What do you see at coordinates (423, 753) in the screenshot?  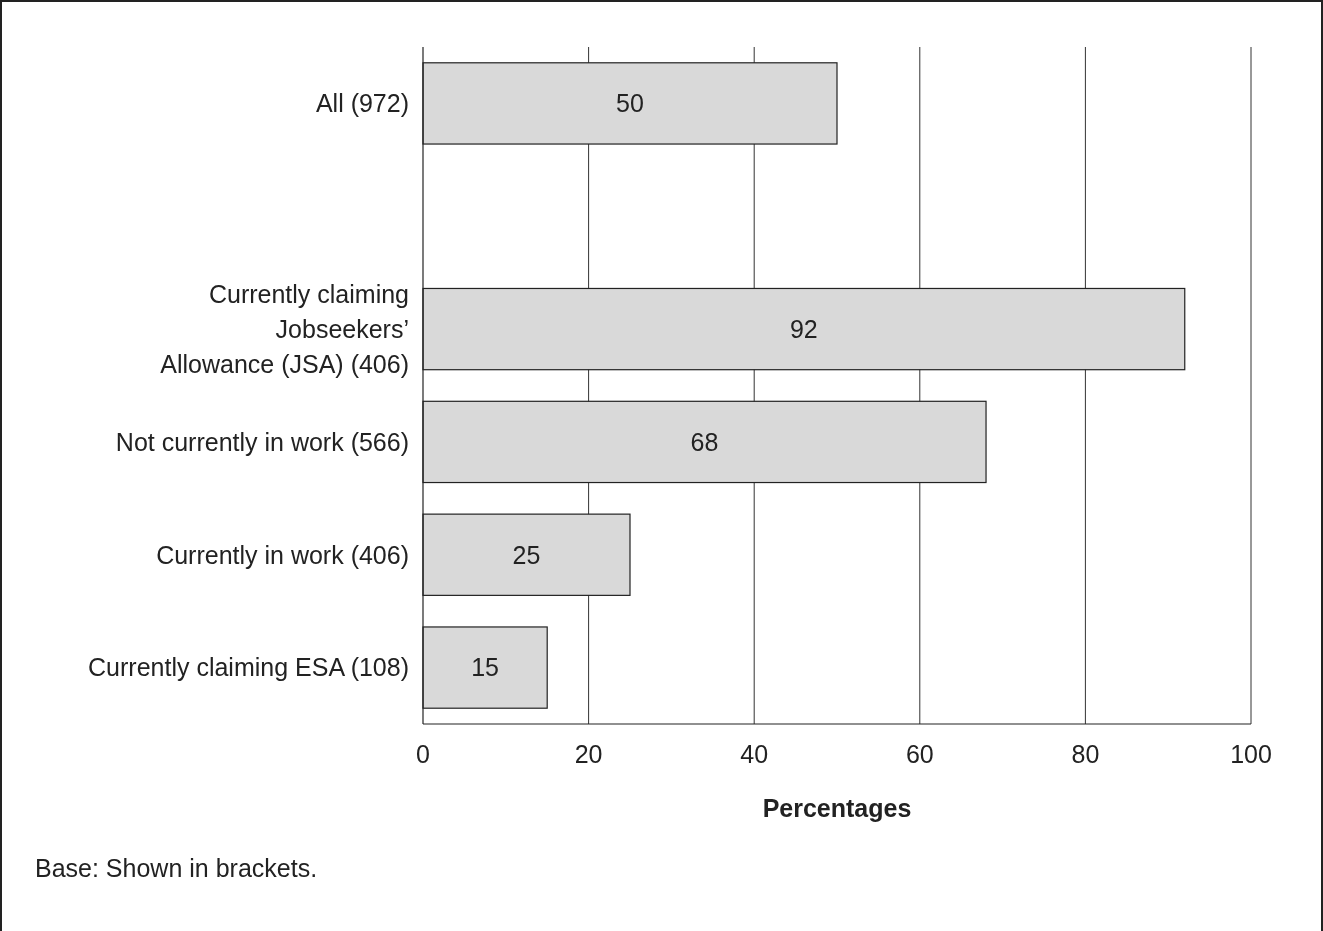 I see `x-tick-label: 0` at bounding box center [423, 753].